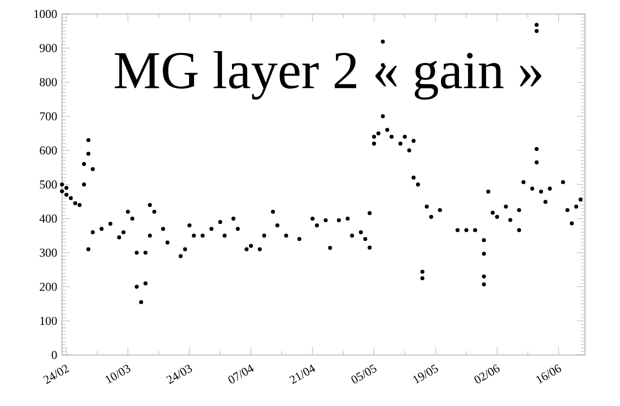 The height and width of the screenshot is (406, 620). Describe the element at coordinates (48, 286) in the screenshot. I see `y-tick-label: 200` at that location.